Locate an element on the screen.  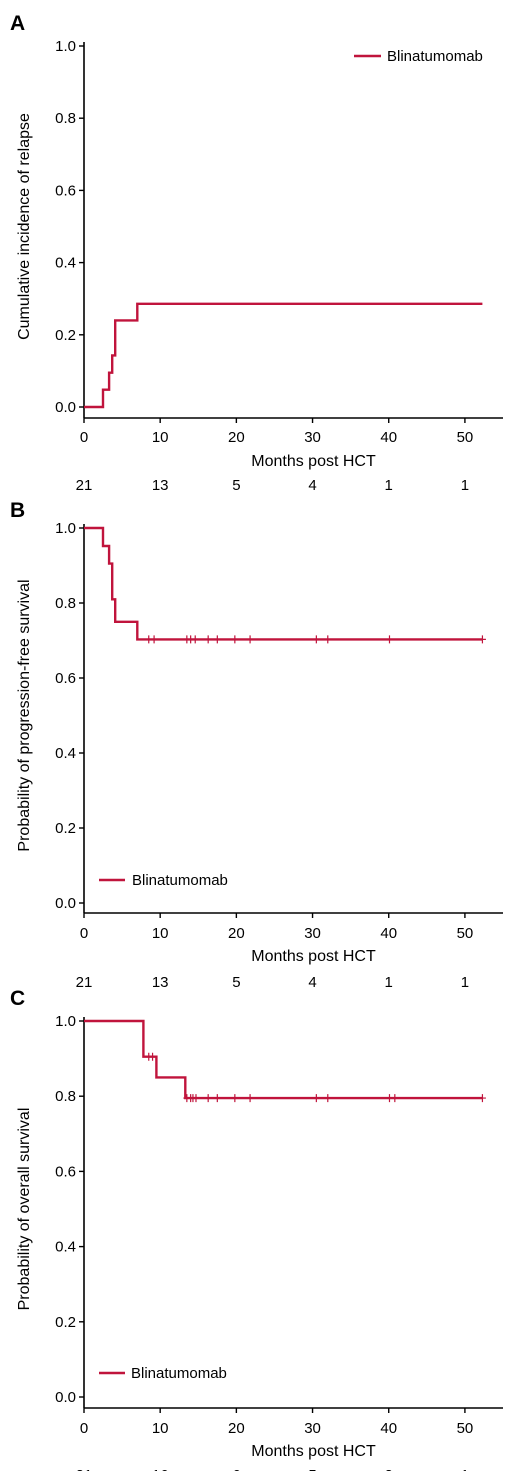
panel-letter: C is located at coordinates (17, 998).